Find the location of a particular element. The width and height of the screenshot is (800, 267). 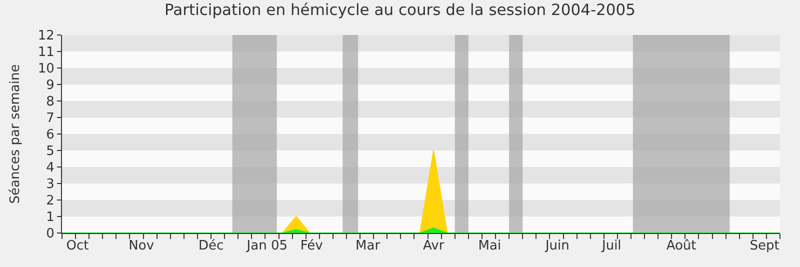

x-tick-label: Juil is located at coordinates (611, 246).